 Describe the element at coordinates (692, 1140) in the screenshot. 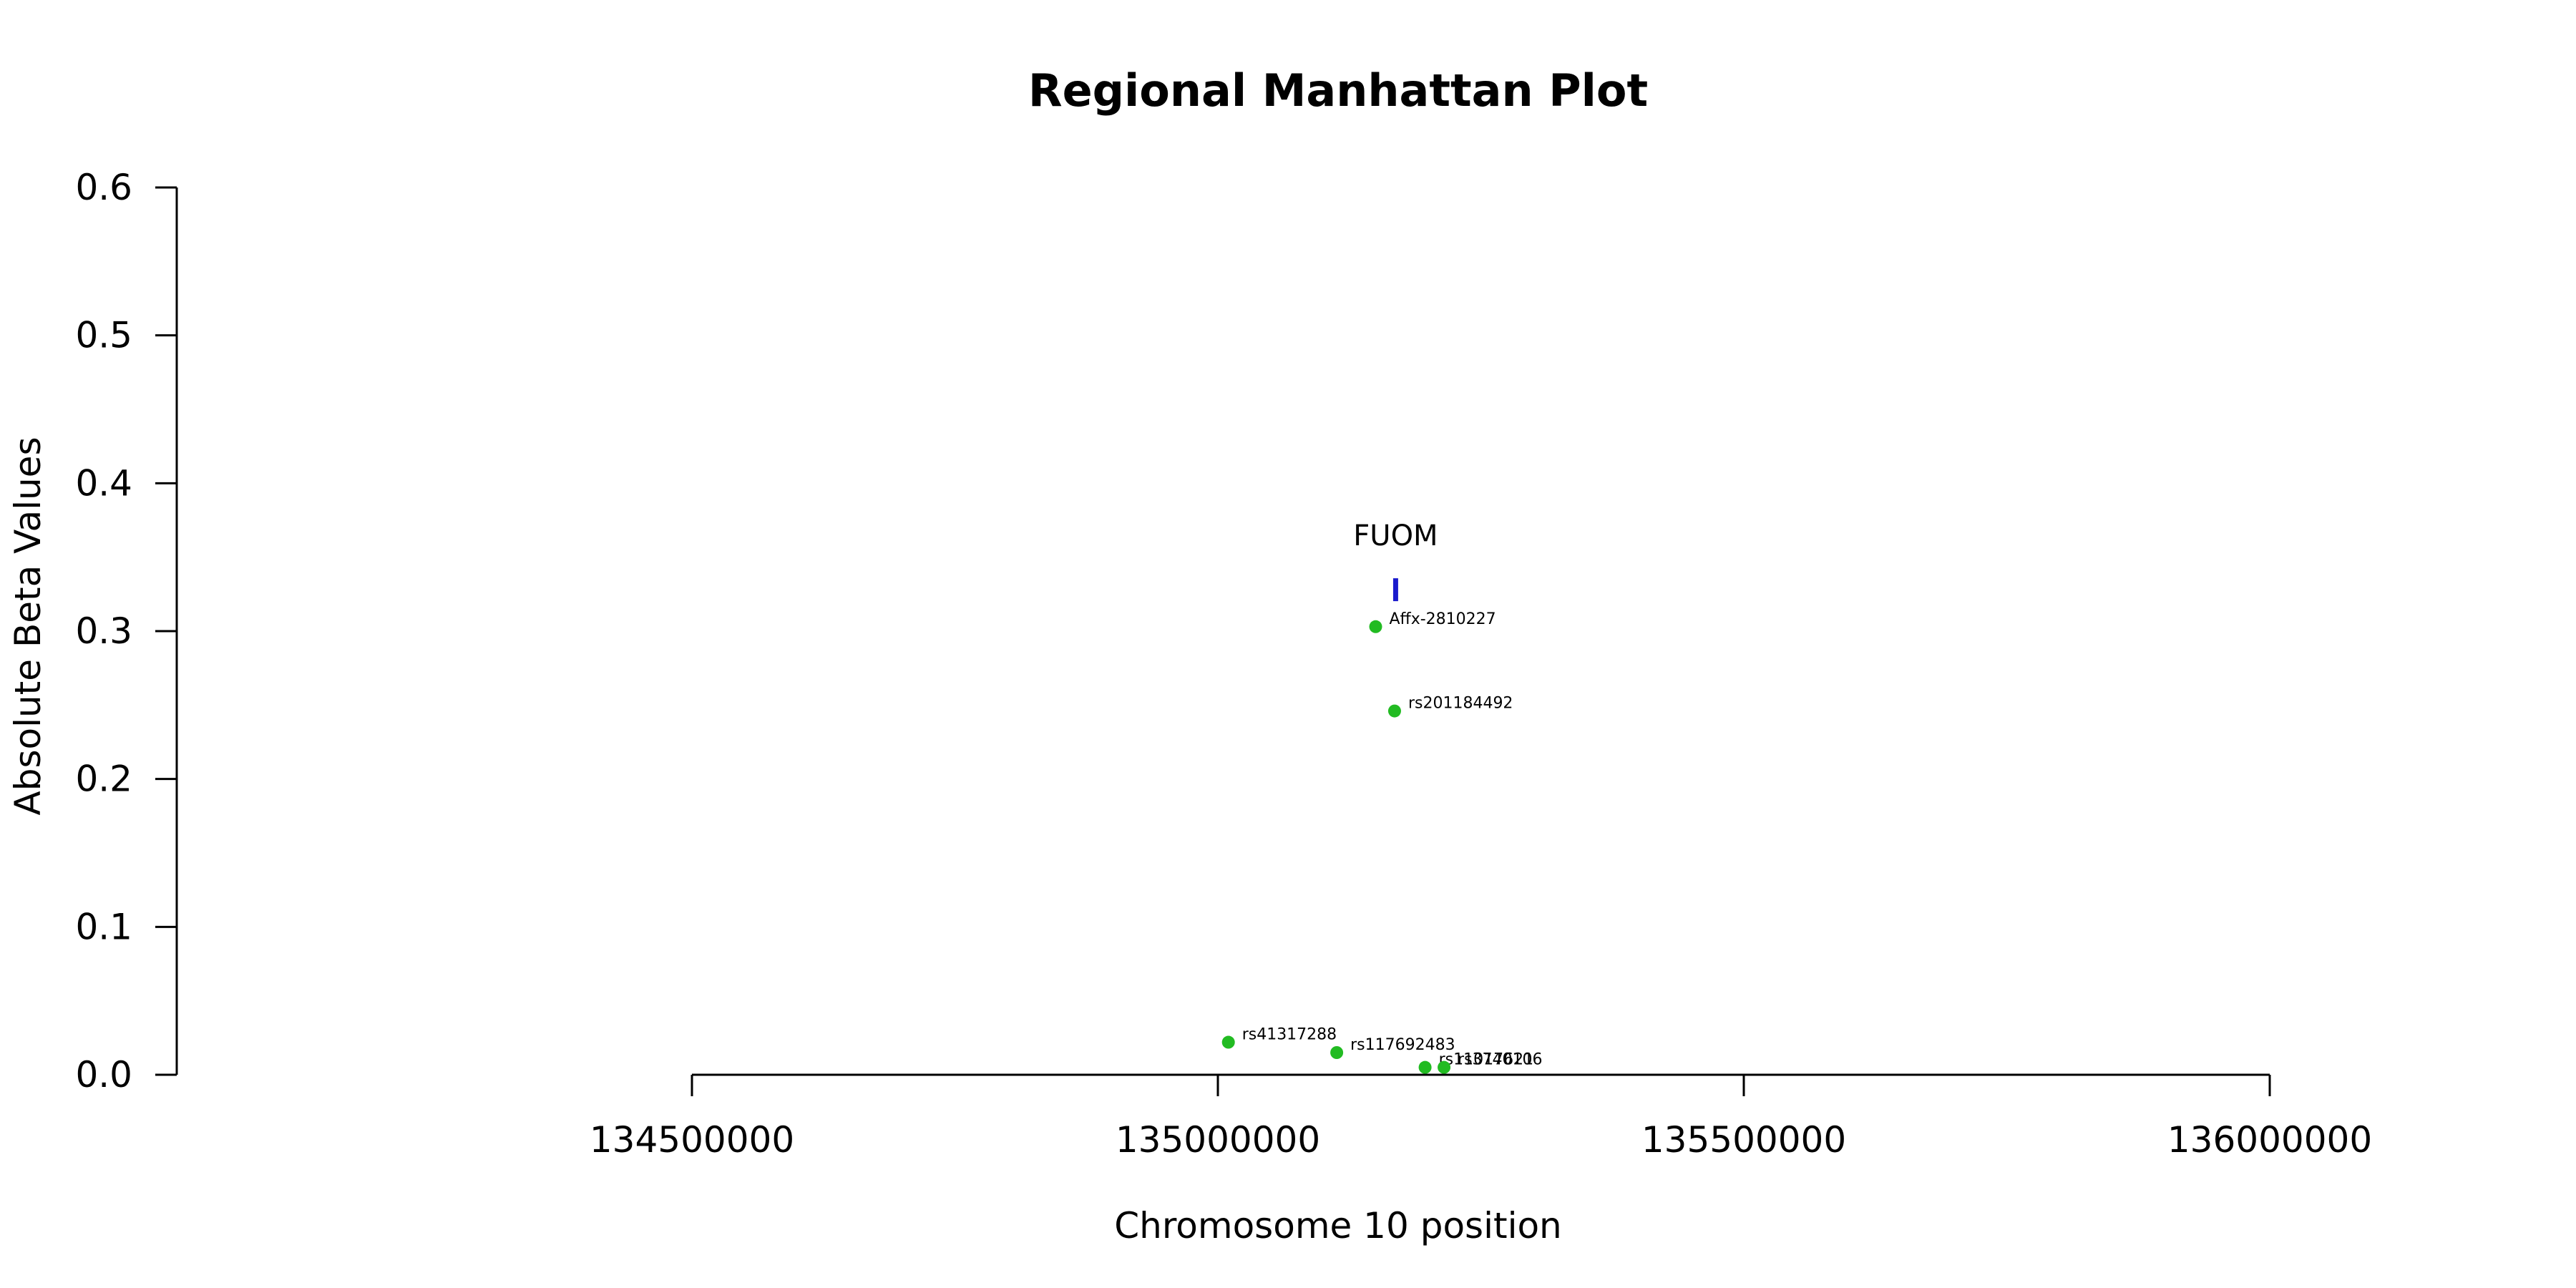

I see `x-tick-label: 134500000` at that location.